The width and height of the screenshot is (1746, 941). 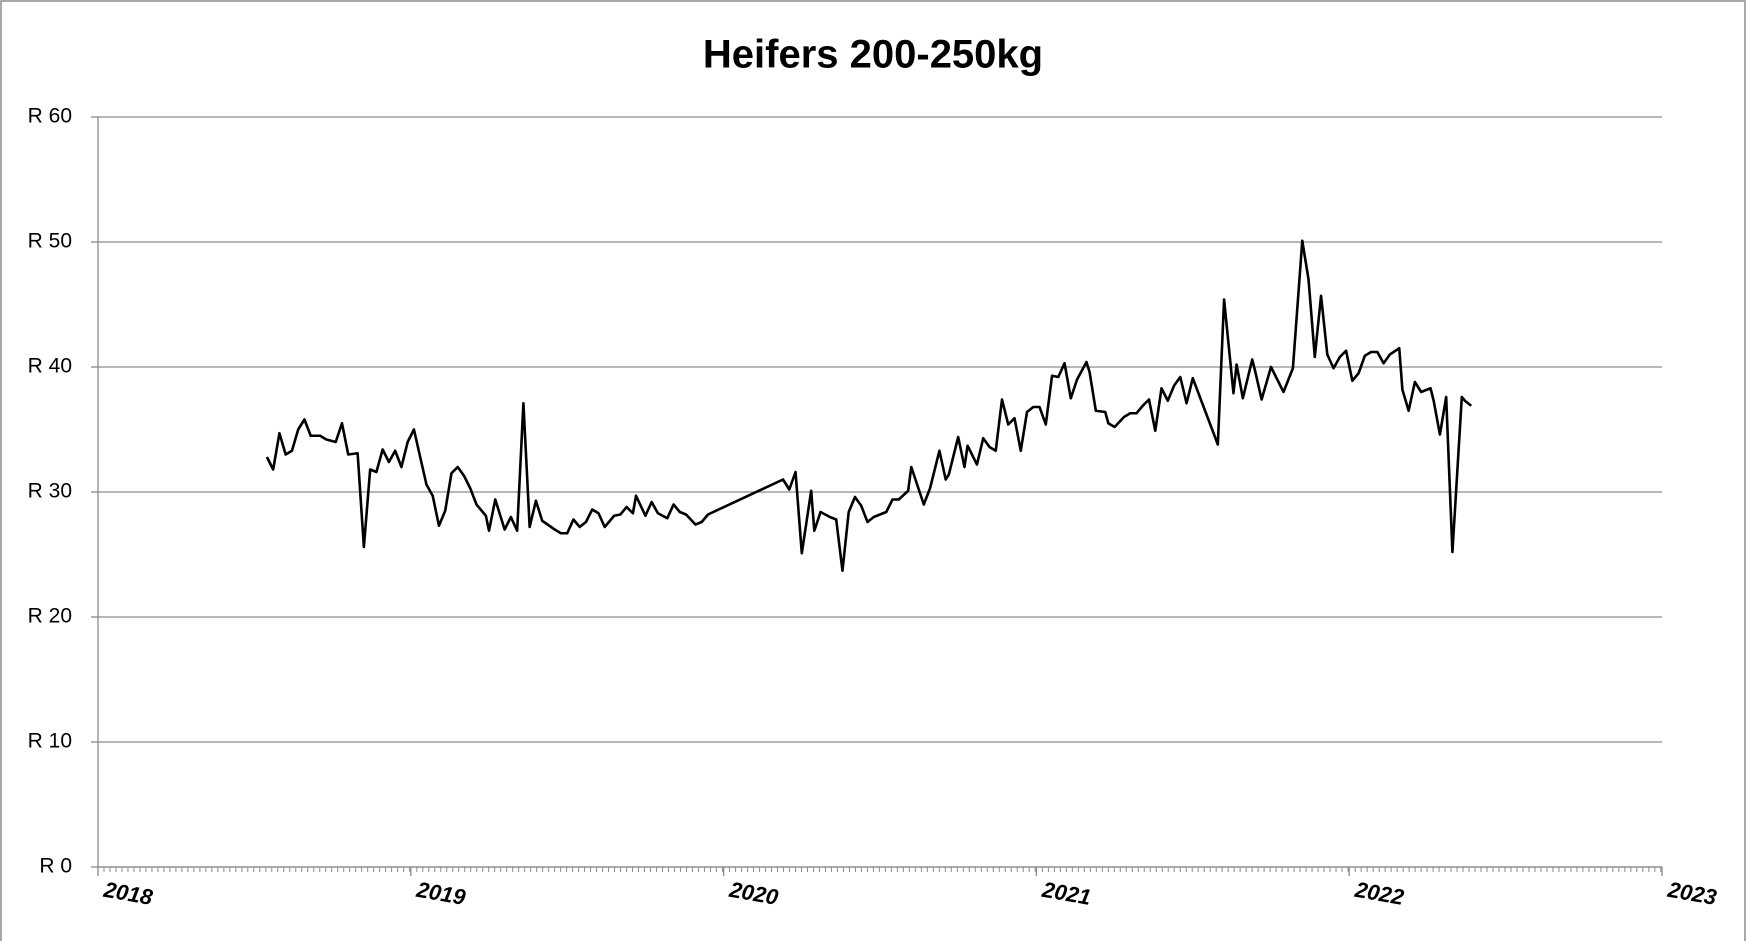 What do you see at coordinates (50, 741) in the screenshot?
I see `y-tick-label: R 10` at bounding box center [50, 741].